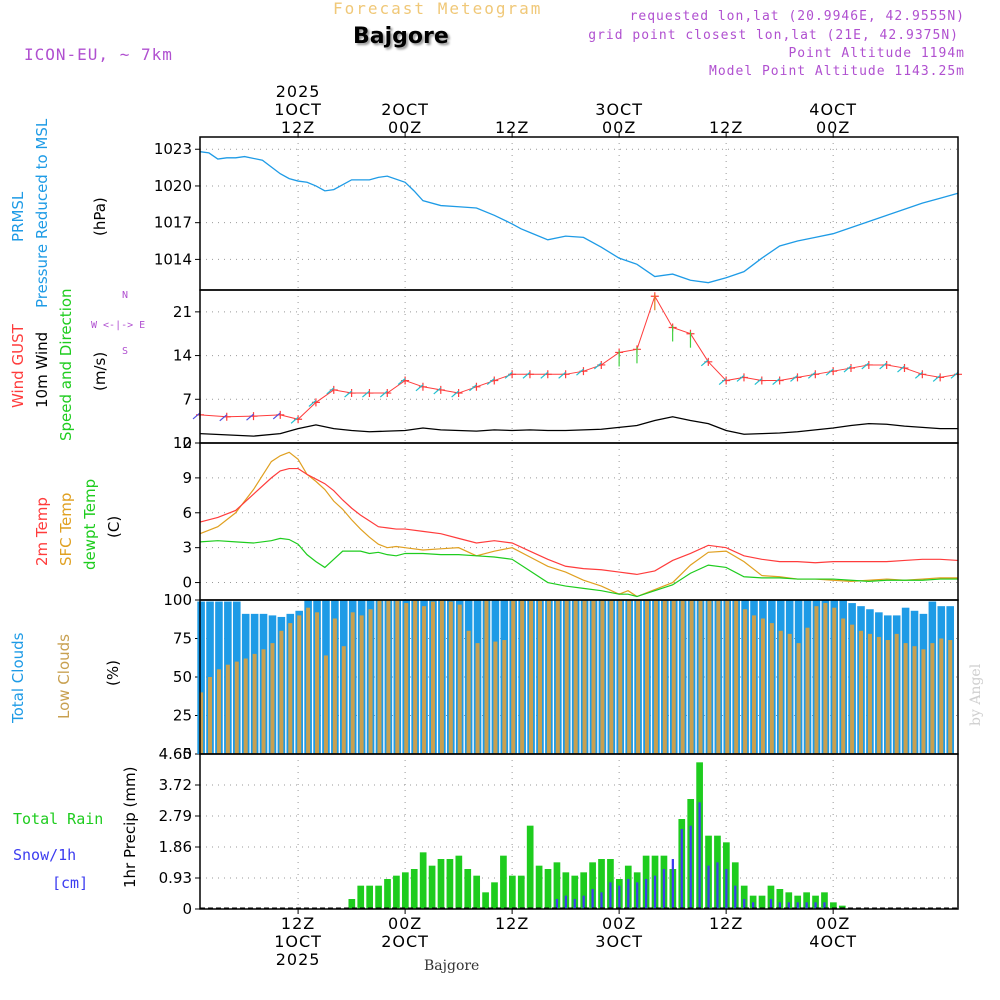 This screenshot has width=1000, height=1000. What do you see at coordinates (187, 754) in the screenshot?
I see `clouds-ytick-label: 0` at bounding box center [187, 754].